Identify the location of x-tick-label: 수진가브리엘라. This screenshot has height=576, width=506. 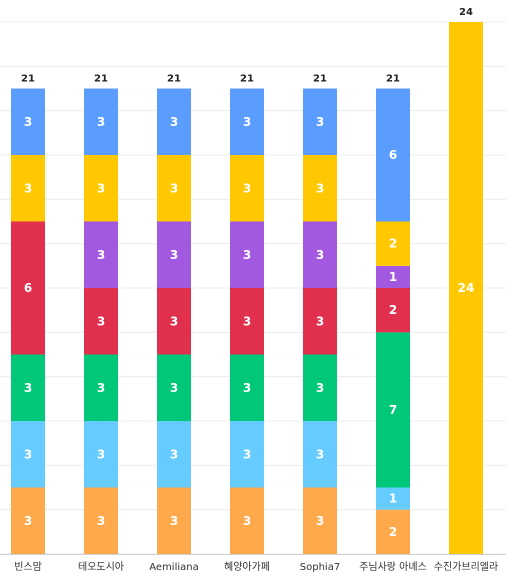
(466, 566).